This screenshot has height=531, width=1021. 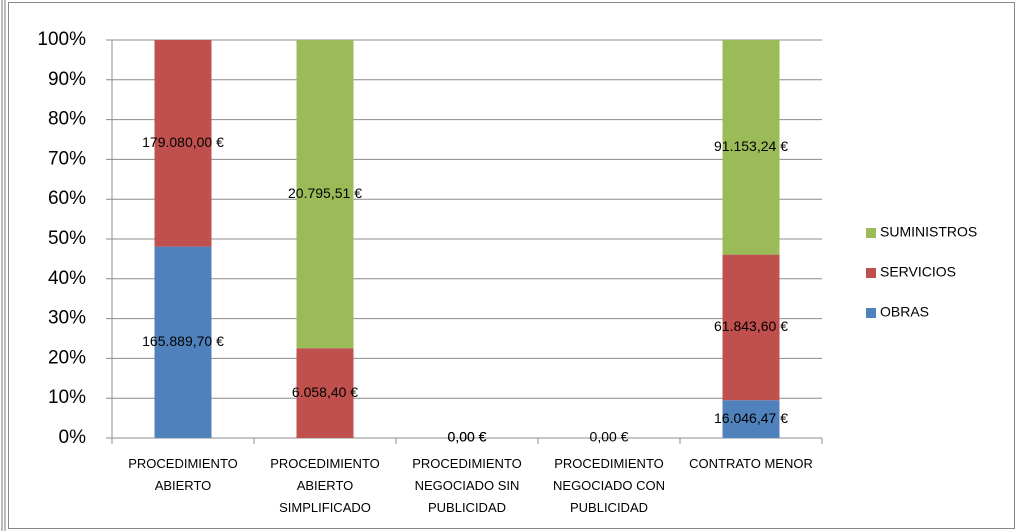 I want to click on data-label: 179.080,00 €, so click(x=183, y=142).